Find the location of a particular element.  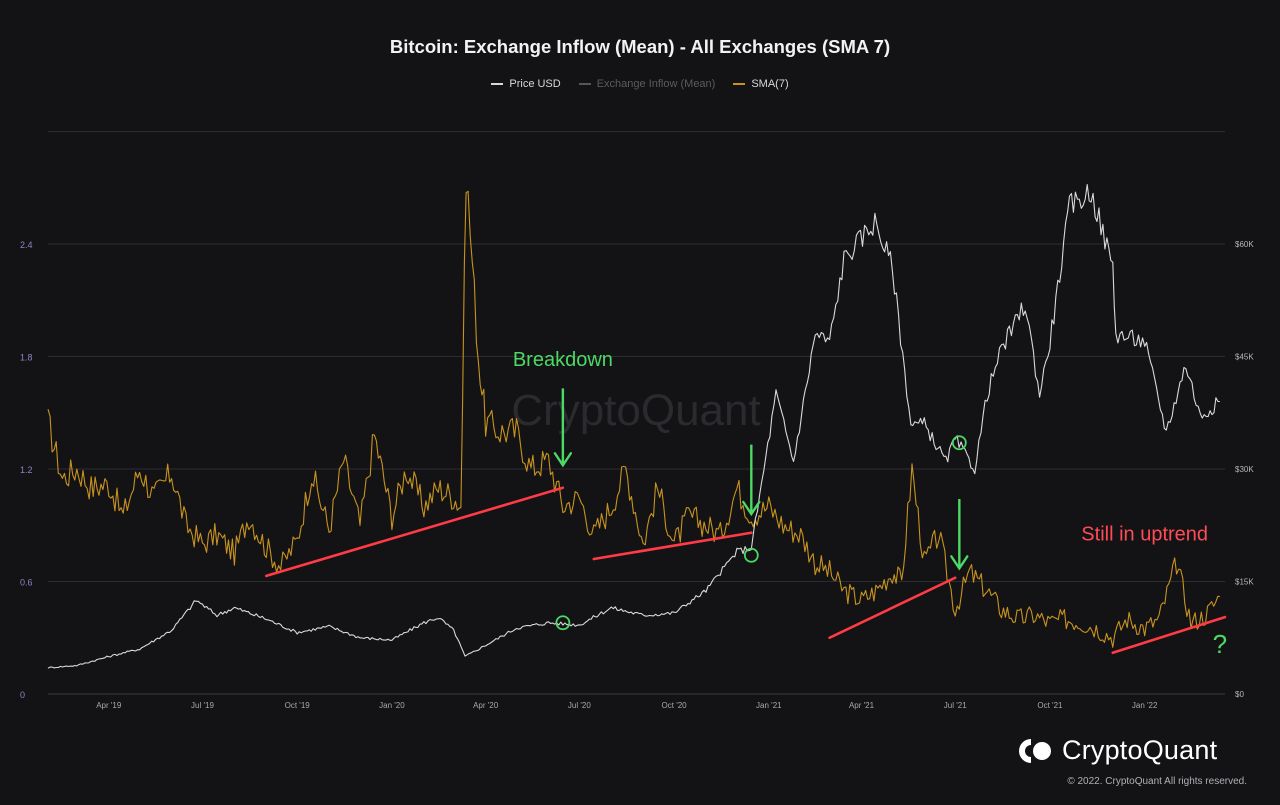

x-tick-label: Apr '19 is located at coordinates (109, 705).